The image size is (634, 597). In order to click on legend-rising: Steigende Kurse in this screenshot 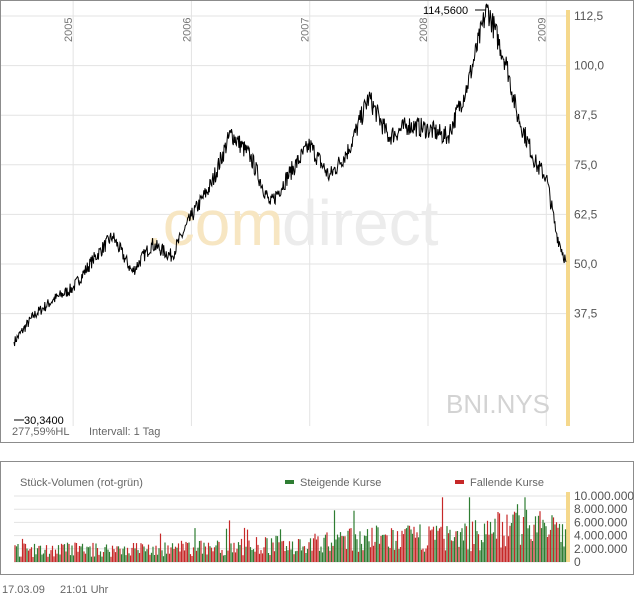, I will do `click(333, 483)`.